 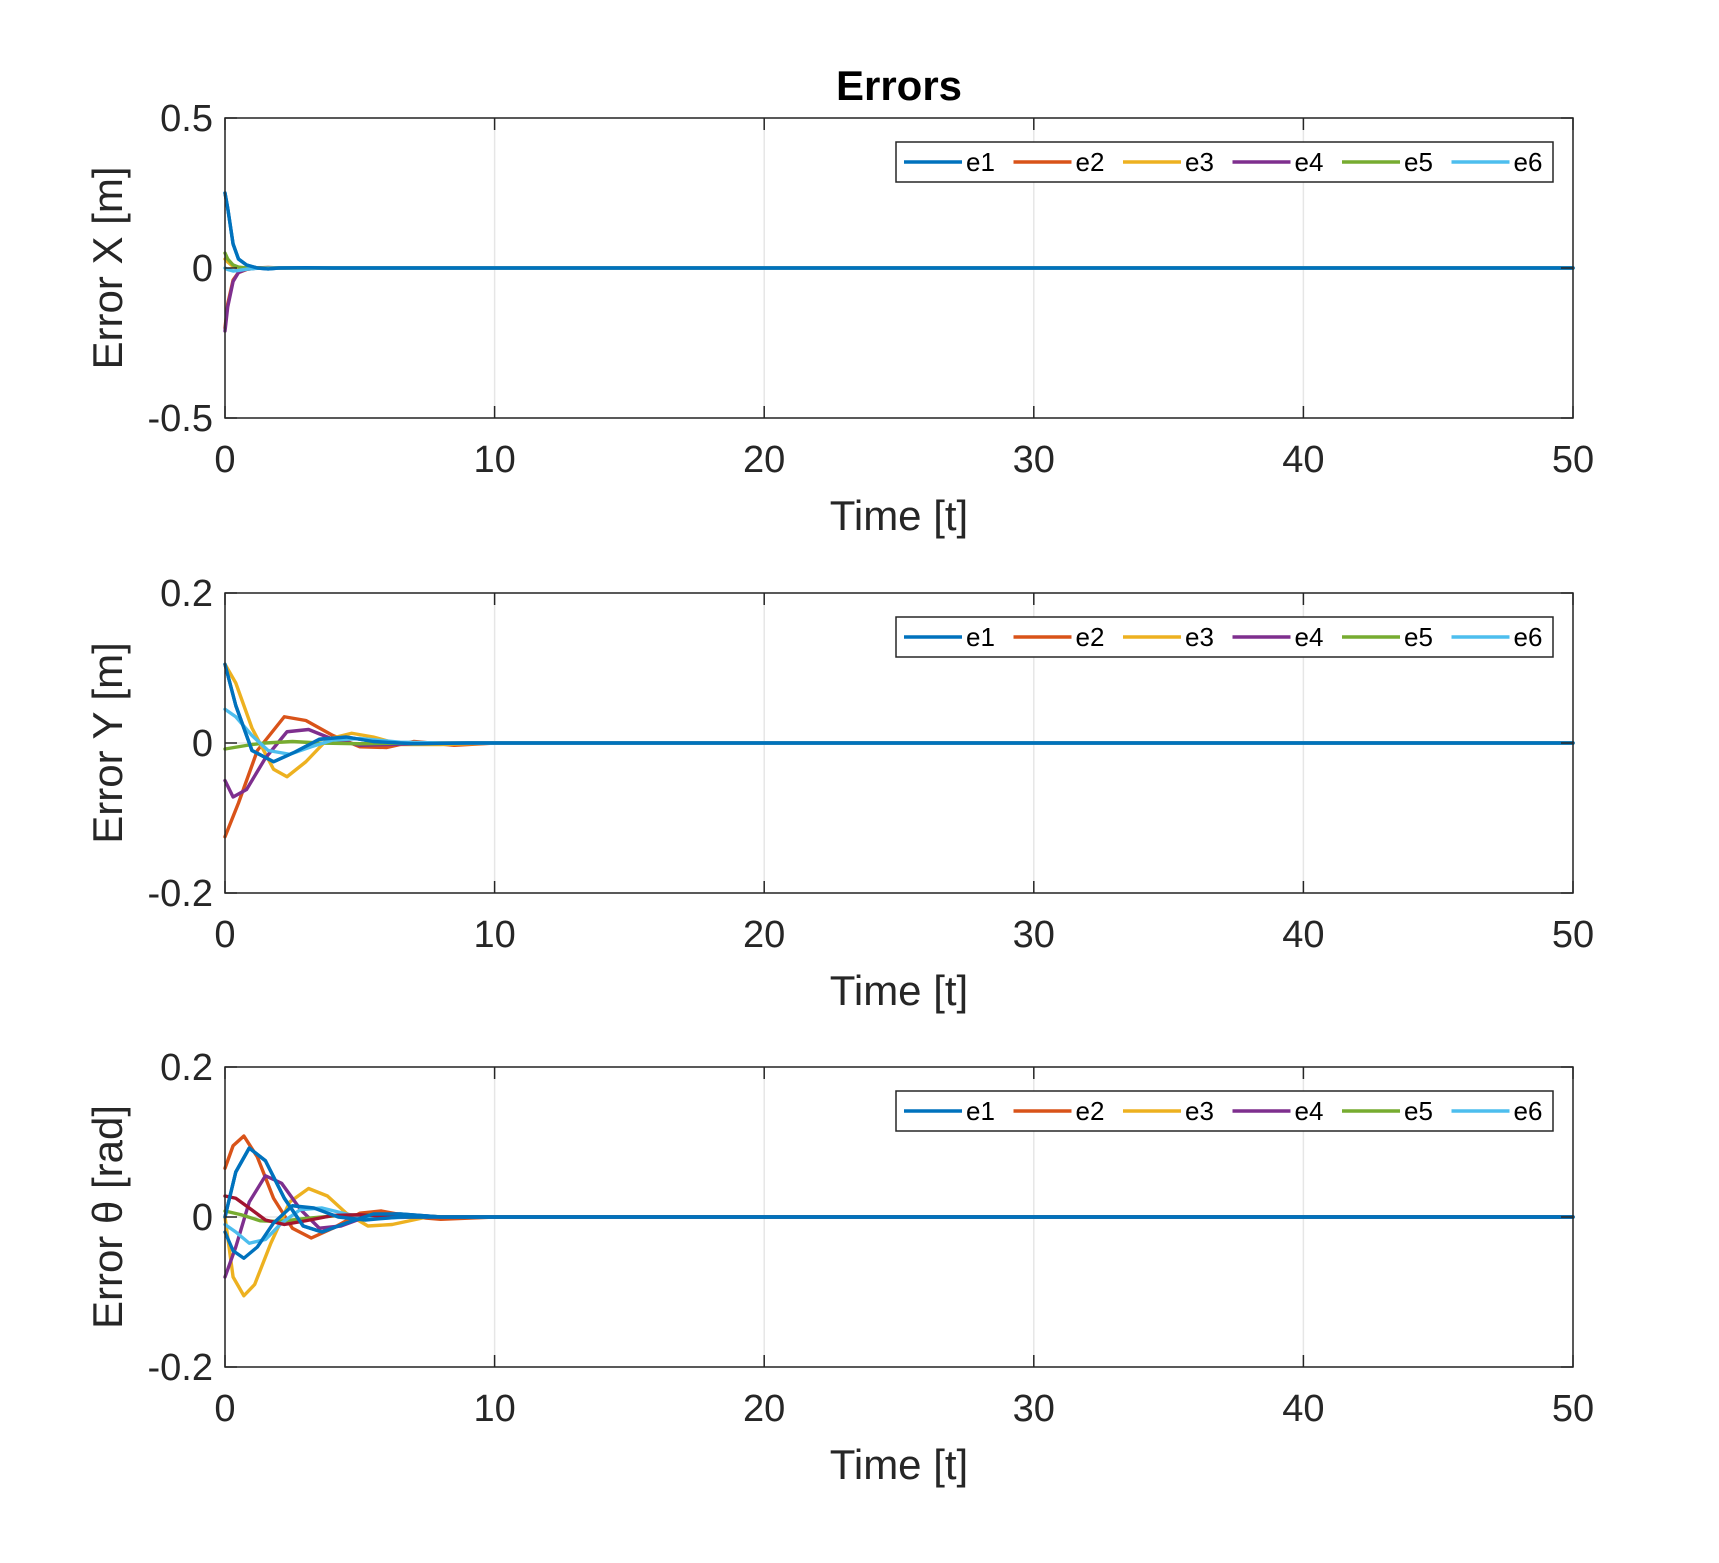 What do you see at coordinates (107, 1217) in the screenshot?
I see `y-axis-label: Error θ [rad]` at bounding box center [107, 1217].